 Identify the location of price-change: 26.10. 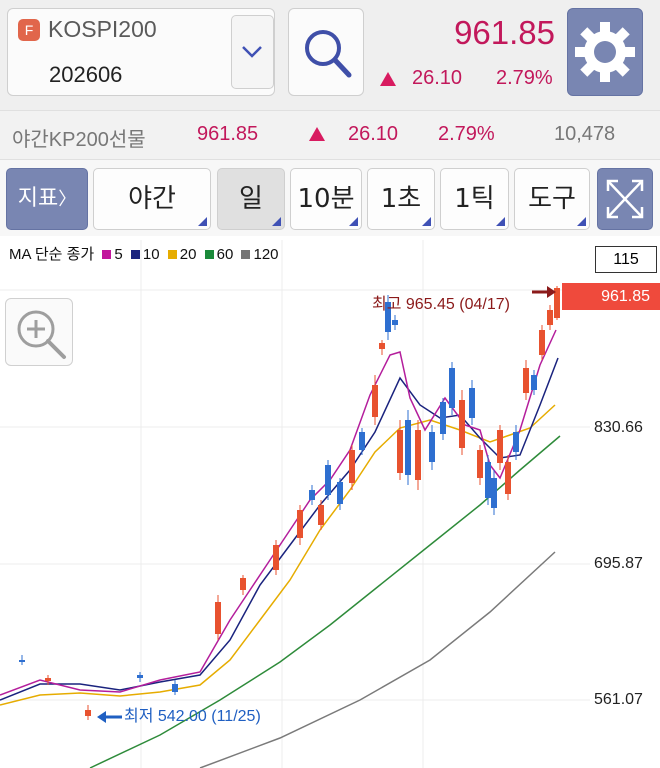
(437, 78).